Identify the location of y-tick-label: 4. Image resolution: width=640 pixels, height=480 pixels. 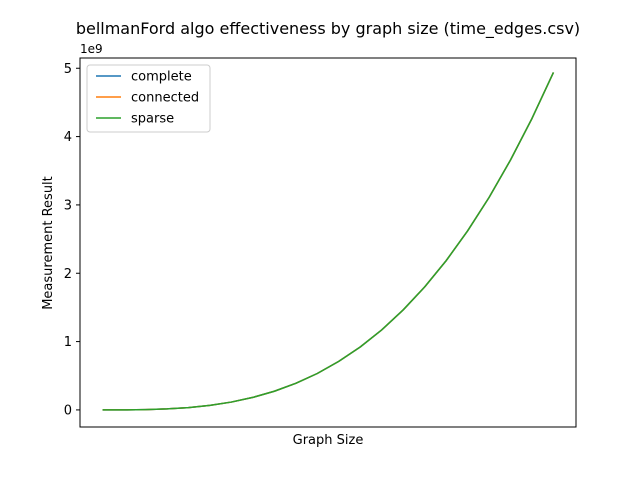
(68, 137).